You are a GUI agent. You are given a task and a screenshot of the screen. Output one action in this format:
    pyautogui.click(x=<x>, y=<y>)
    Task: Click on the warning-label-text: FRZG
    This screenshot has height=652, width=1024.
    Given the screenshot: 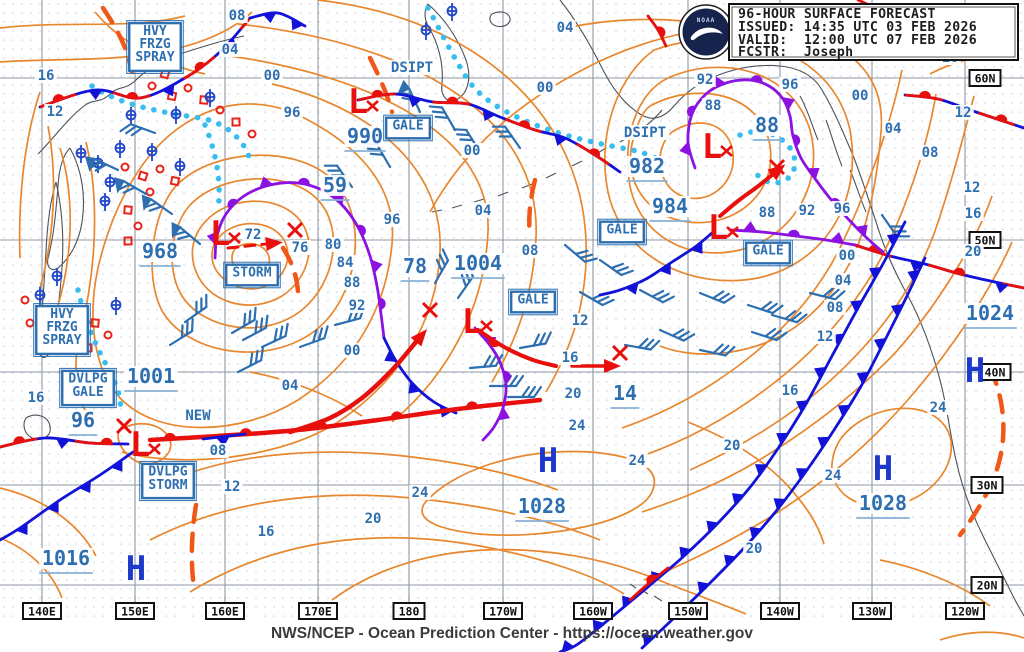 What is the action you would take?
    pyautogui.click(x=154, y=44)
    